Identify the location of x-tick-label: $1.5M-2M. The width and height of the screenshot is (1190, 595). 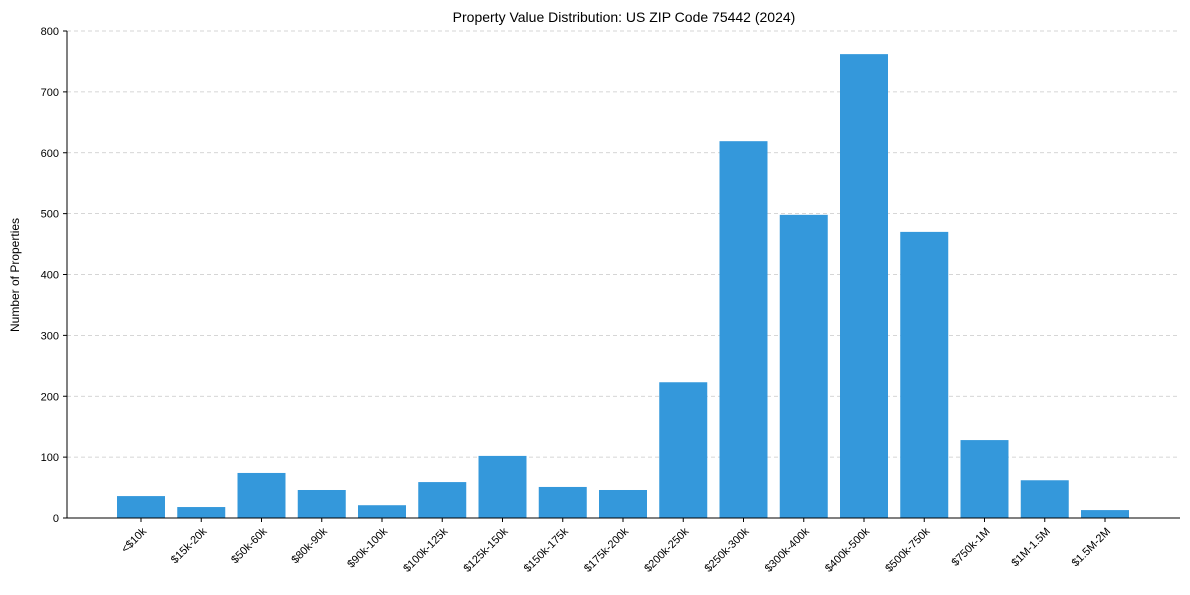
(1092, 548).